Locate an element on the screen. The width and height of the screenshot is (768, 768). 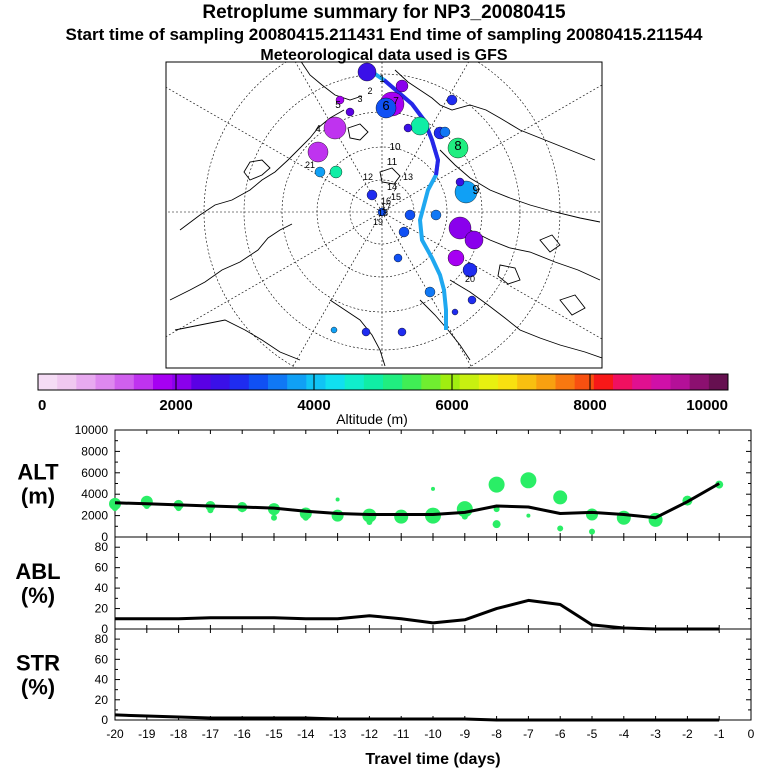
y-tick-label: 10000 is located at coordinates (92, 430).